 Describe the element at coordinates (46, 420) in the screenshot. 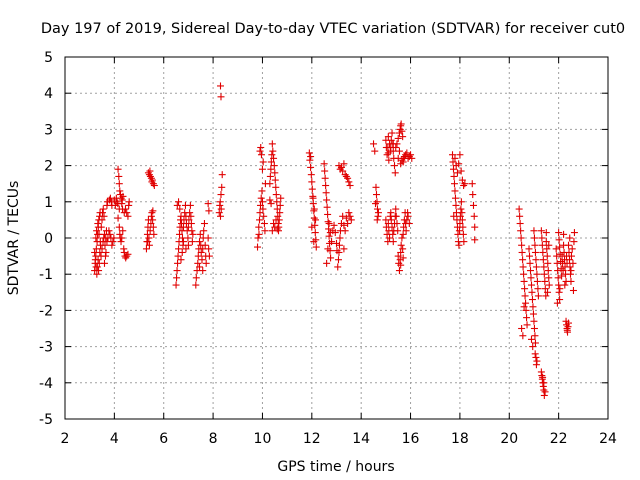

I see `y-tick-label: -5` at that location.